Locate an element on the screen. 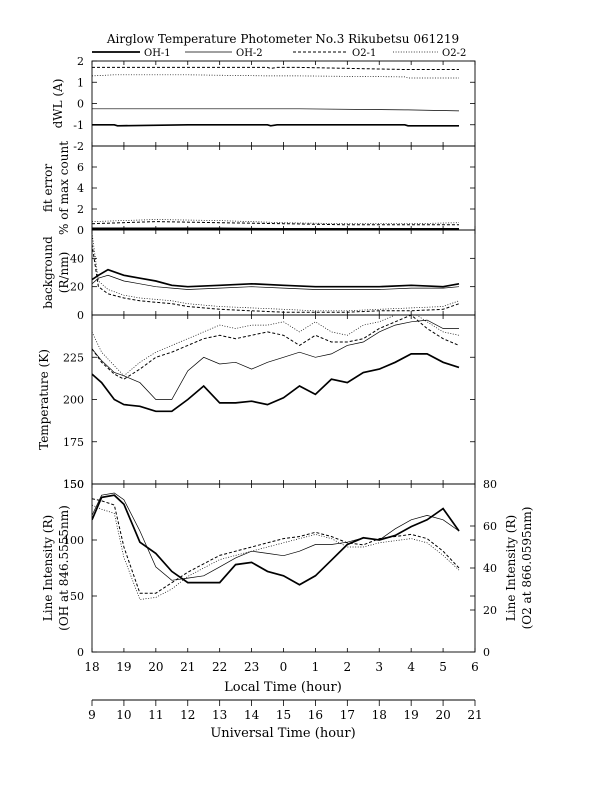 Image resolution: width=612 pixels, height=792 pixels. ytick-right-label-intensity: 80 is located at coordinates (490, 484).